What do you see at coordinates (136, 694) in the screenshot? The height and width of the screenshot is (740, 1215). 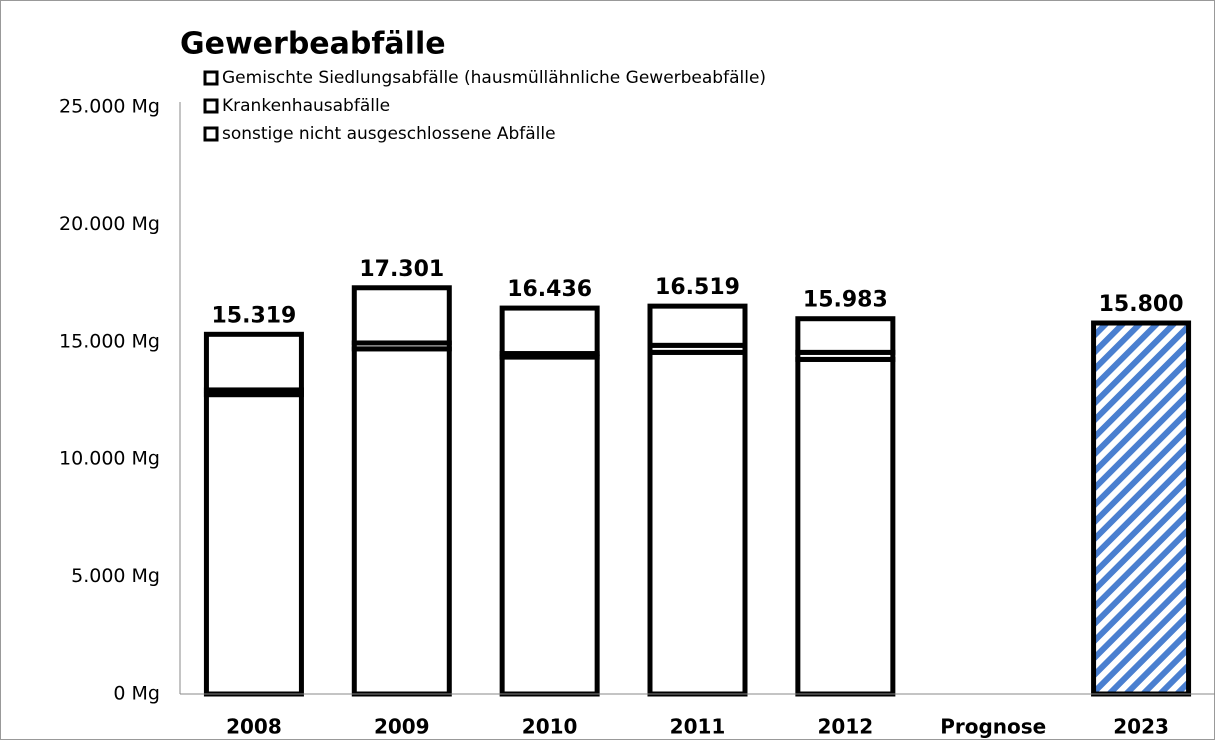 I see `y-tick-label: 0 Mg` at bounding box center [136, 694].